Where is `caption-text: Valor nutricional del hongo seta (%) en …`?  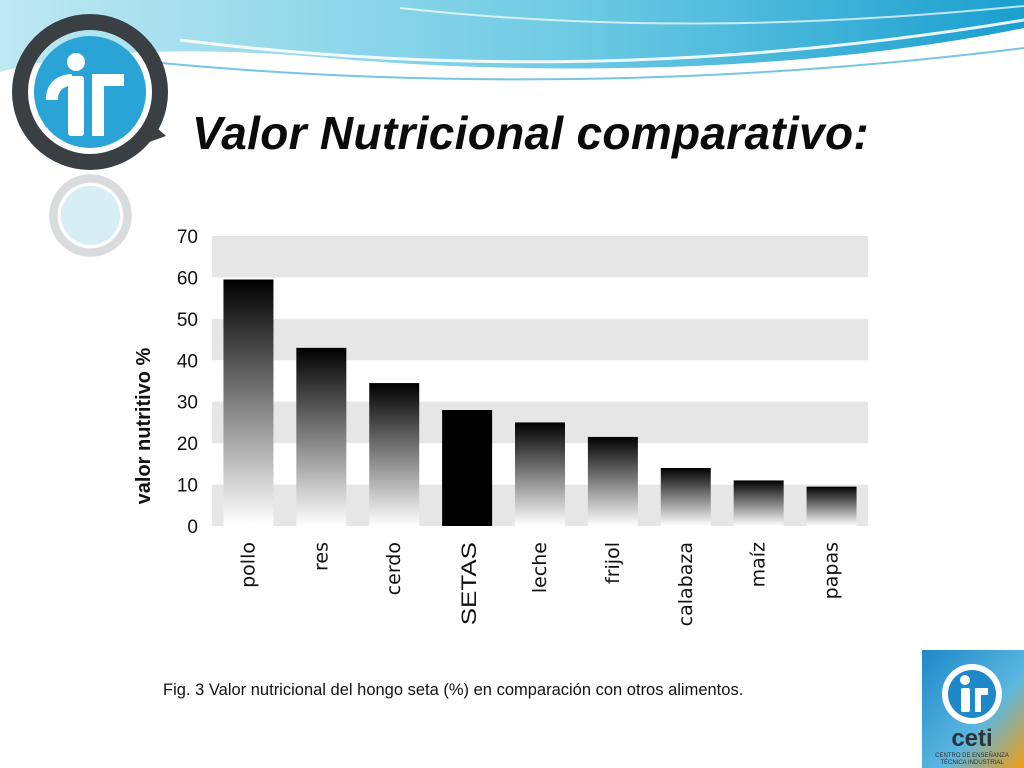 caption-text: Valor nutricional del hongo seta (%) en … is located at coordinates (476, 690).